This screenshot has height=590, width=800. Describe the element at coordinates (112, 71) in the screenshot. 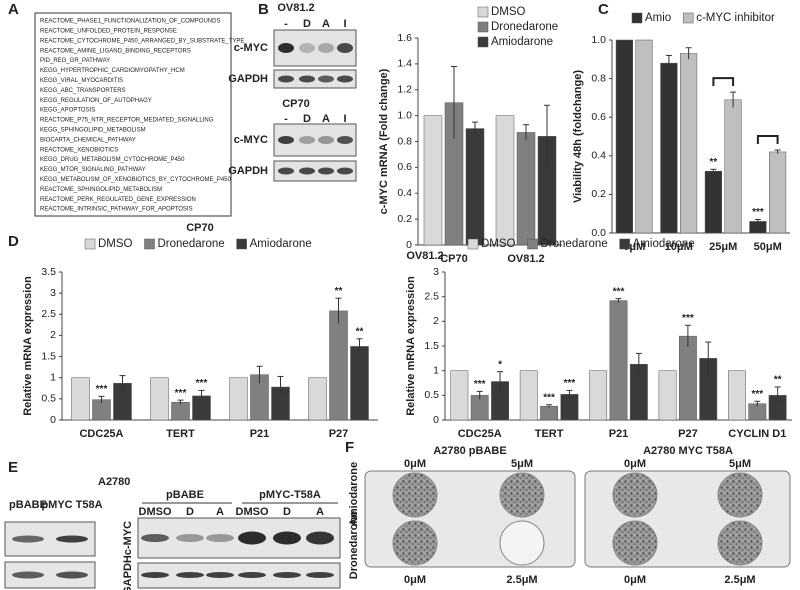

I see `pathway-name: KEGG_HYPERTROPHIC_CARDIOMYOPATHY_HCM` at that location.